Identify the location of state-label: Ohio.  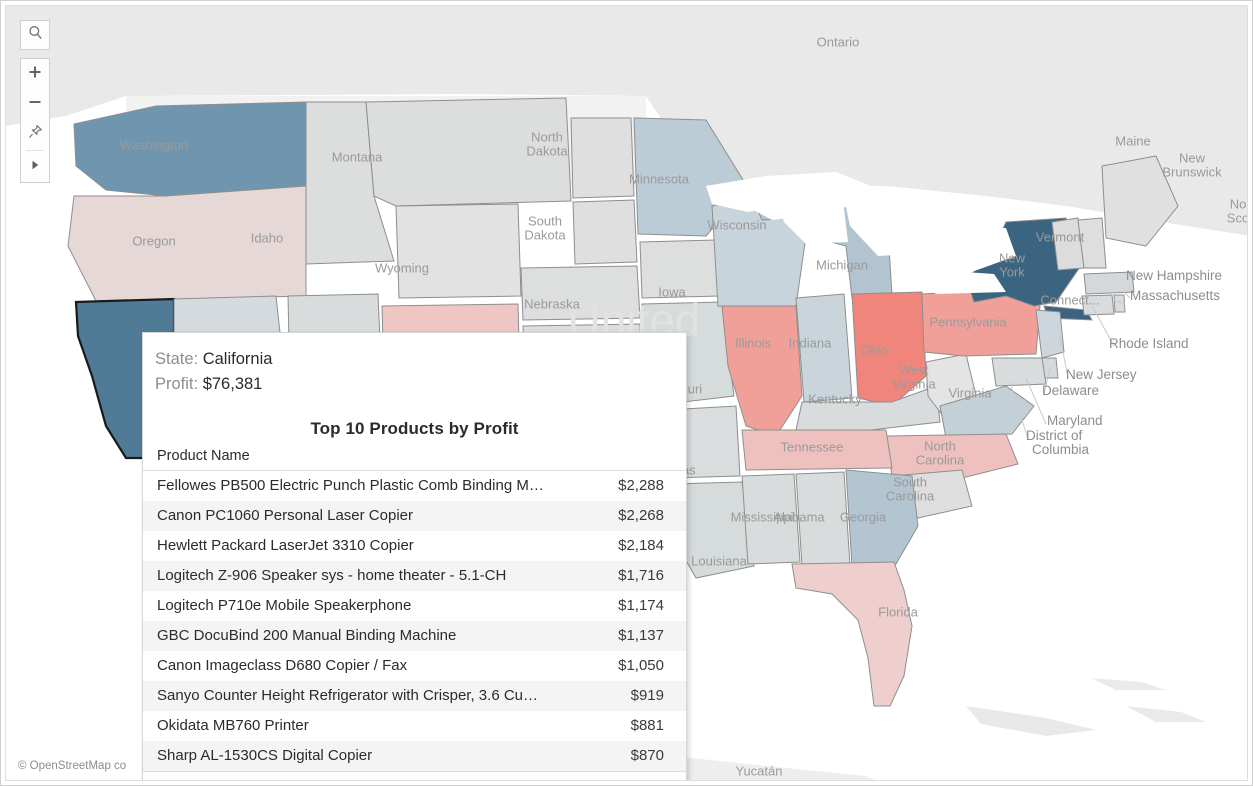
(873, 349).